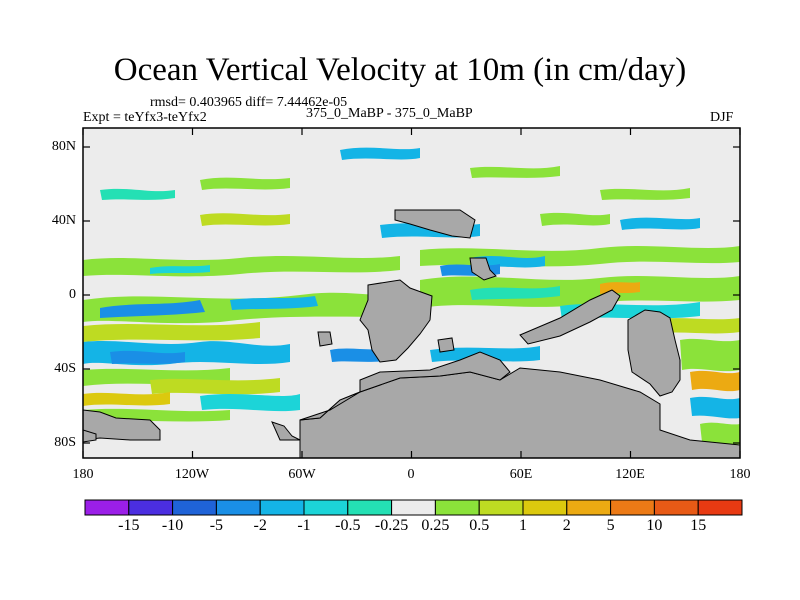 The height and width of the screenshot is (600, 800). I want to click on land-northern, so click(435, 224).